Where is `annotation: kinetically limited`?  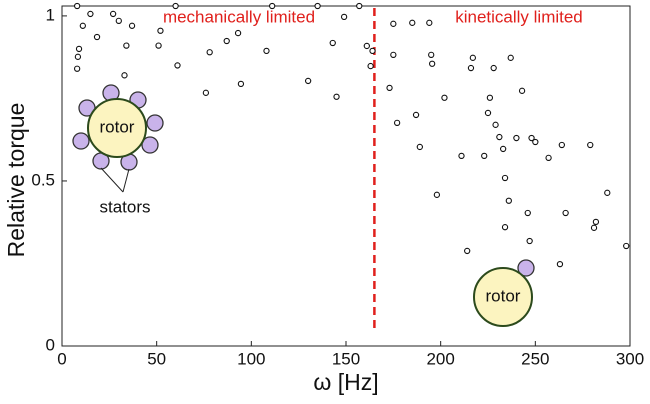 annotation: kinetically limited is located at coordinates (519, 16).